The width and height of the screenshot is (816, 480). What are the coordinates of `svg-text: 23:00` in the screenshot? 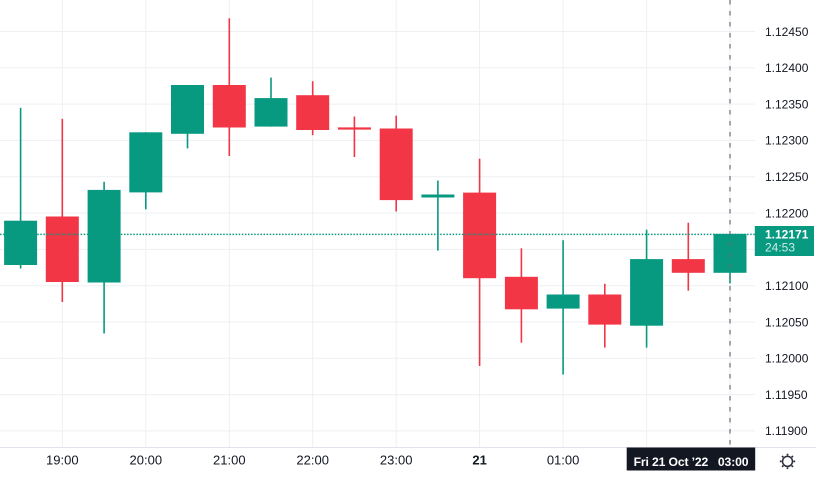 It's located at (396, 460).